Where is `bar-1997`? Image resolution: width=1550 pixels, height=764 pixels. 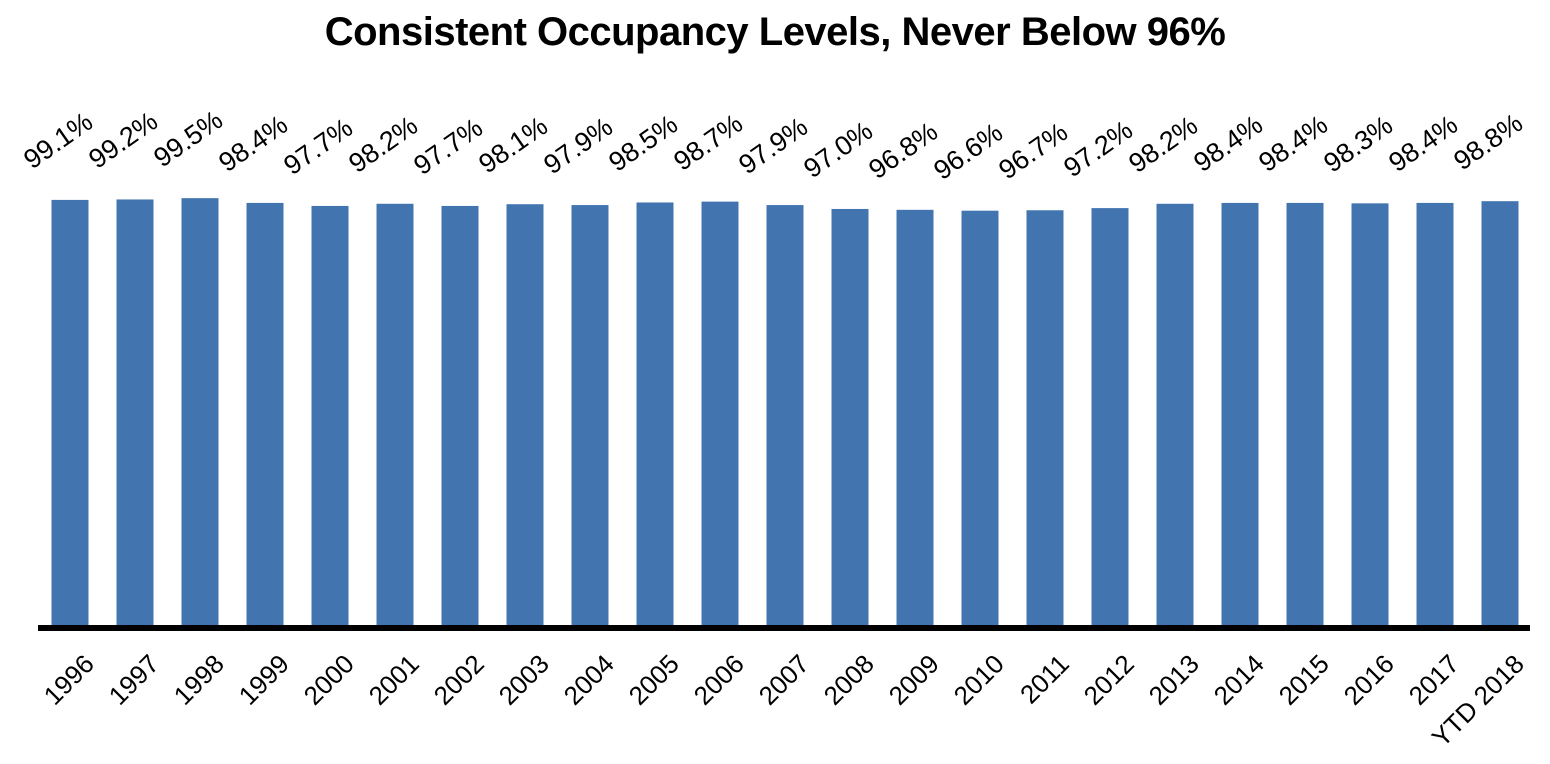 bar-1997 is located at coordinates (135, 413).